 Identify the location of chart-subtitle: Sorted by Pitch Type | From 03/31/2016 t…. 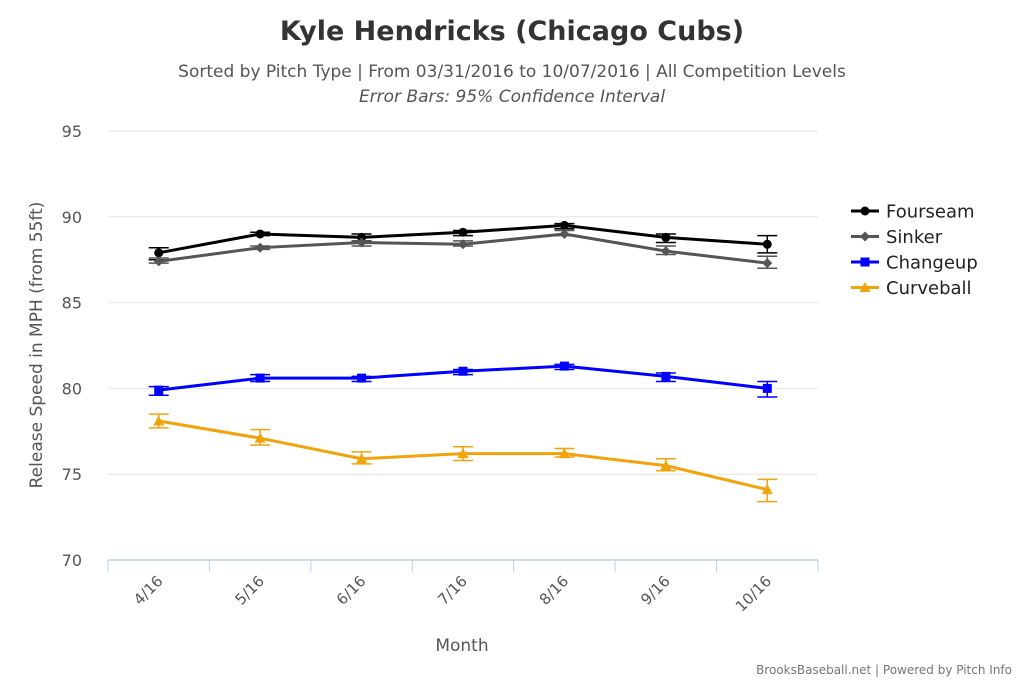
(512, 72).